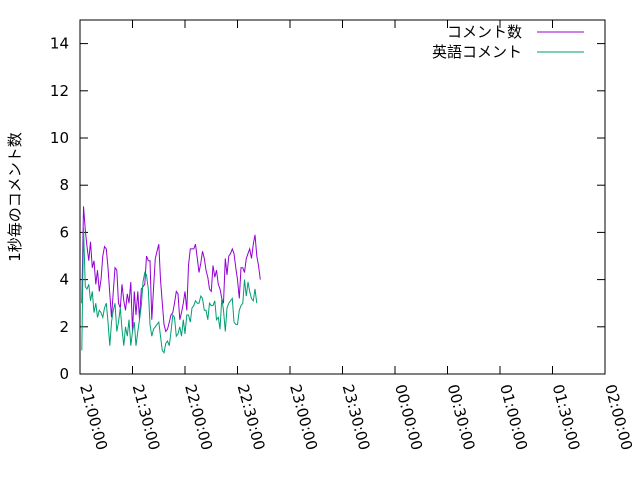 The image size is (640, 480). What do you see at coordinates (15, 197) in the screenshot?
I see `y-axis-label: 1秒毎のコメント数` at bounding box center [15, 197].